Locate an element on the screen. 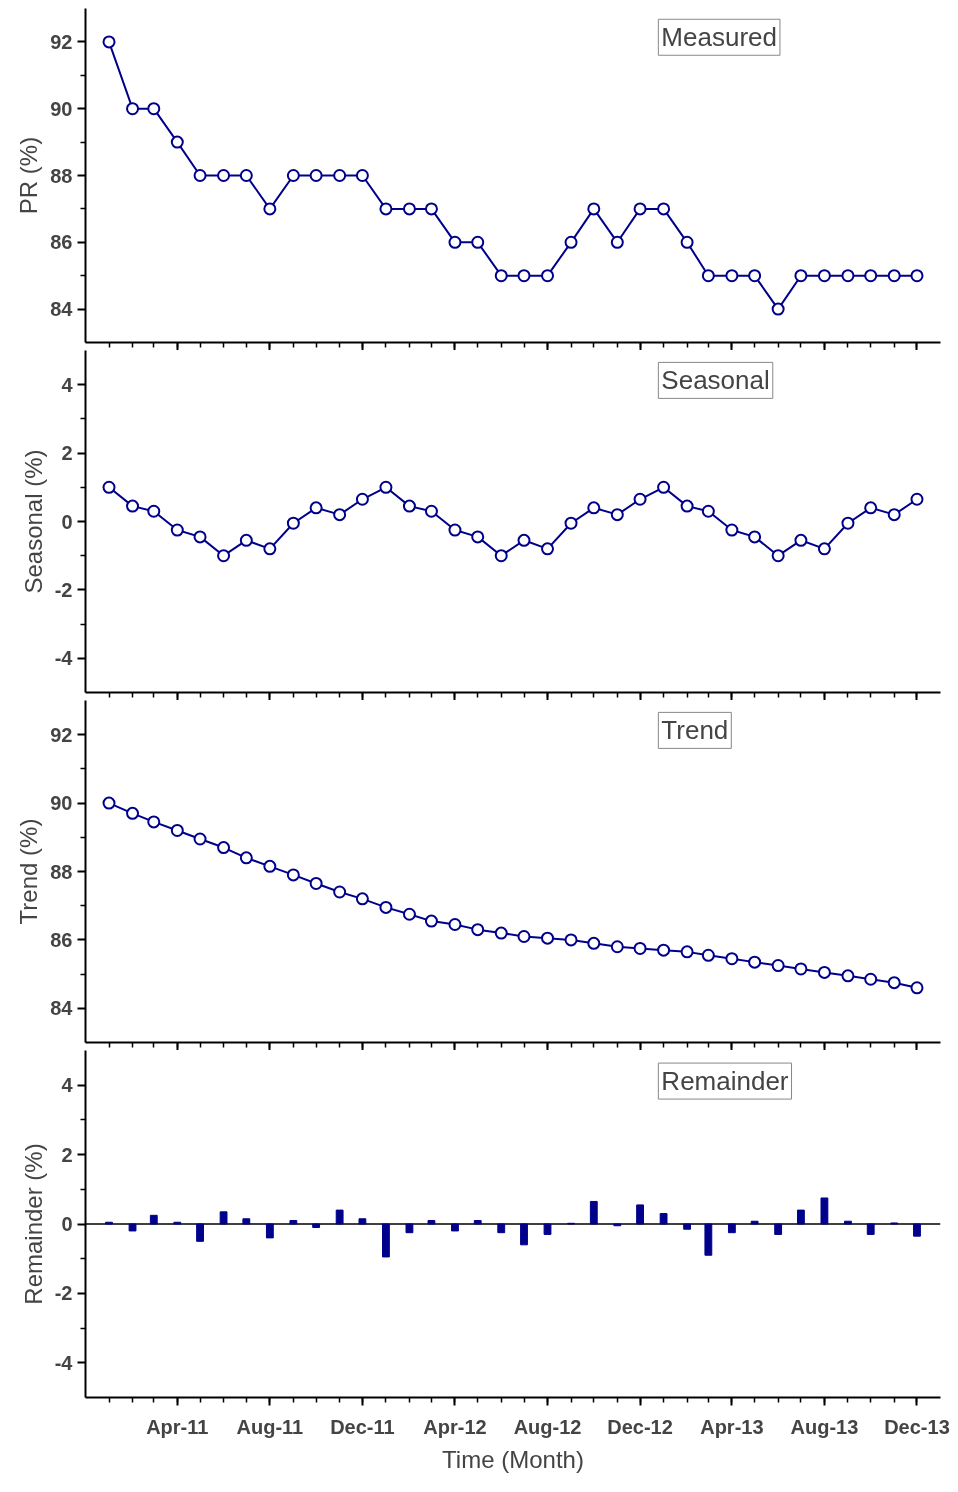 The height and width of the screenshot is (1492, 958). annotation: Seasonal is located at coordinates (715, 380).